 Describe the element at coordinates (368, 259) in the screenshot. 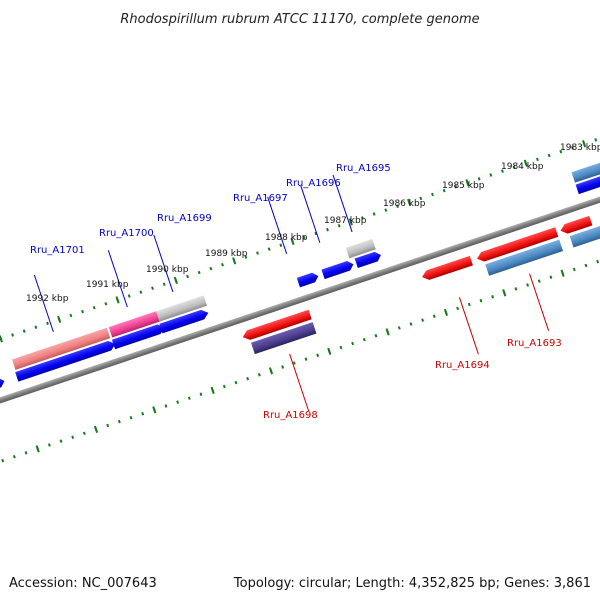

I see `gene-arrow-rru-a1695` at that location.